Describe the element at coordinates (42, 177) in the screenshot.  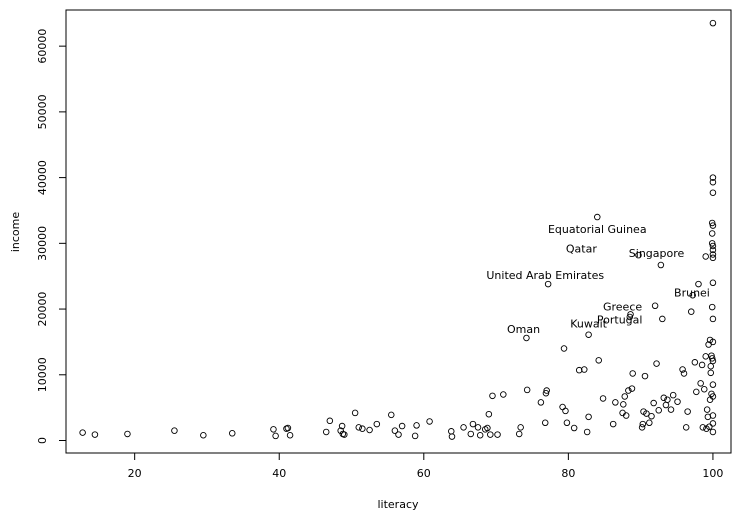
I see `y-tick-label: 40000` at that location.